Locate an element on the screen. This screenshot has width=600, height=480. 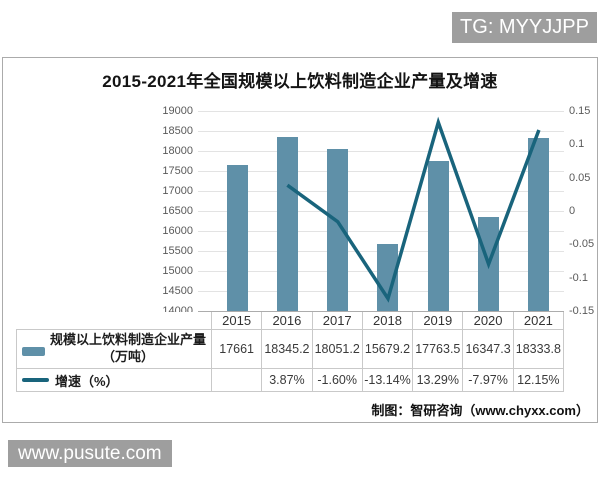
legend-production: 规模以上饮料制造企业产量 （万吨） is located at coordinates (114, 349).